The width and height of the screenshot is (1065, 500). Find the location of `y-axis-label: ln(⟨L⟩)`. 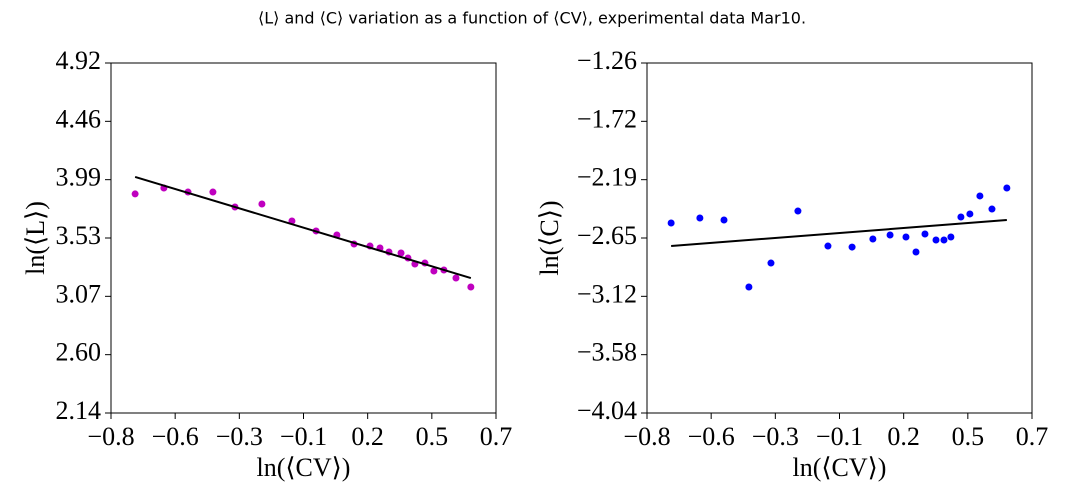

y-axis-label: ln(⟨L⟩) is located at coordinates (35, 238).